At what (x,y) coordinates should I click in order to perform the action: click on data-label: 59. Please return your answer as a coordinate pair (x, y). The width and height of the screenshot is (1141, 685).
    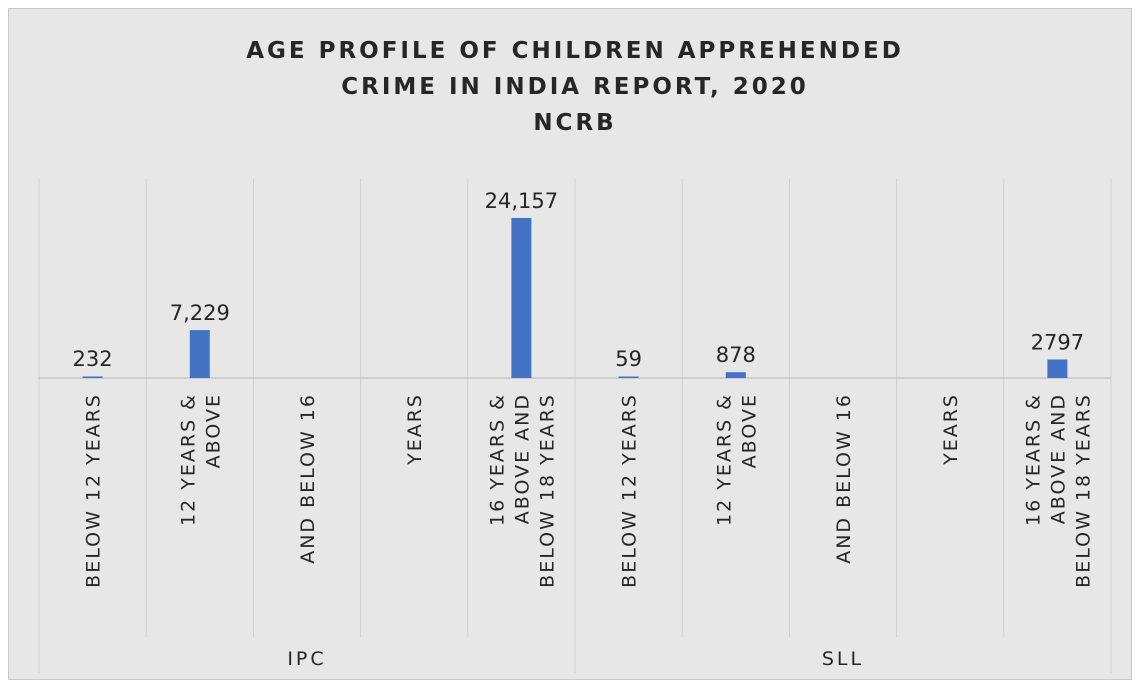
    Looking at the image, I should click on (628, 359).